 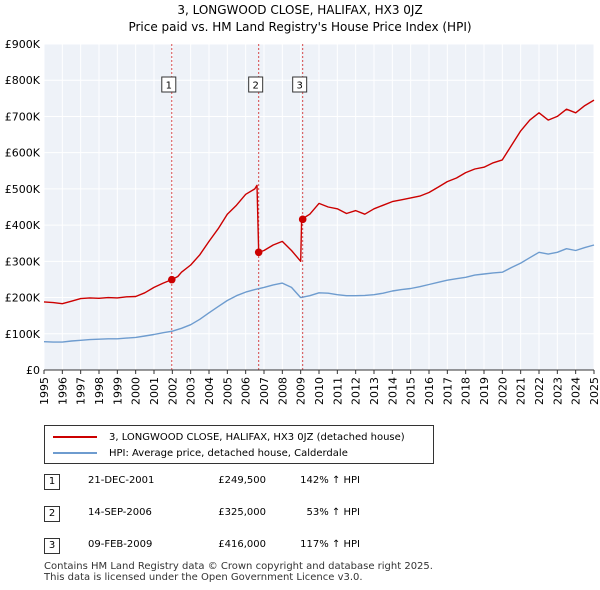 What do you see at coordinates (429, 391) in the screenshot?
I see `x-tick-label: 2016` at bounding box center [429, 391].